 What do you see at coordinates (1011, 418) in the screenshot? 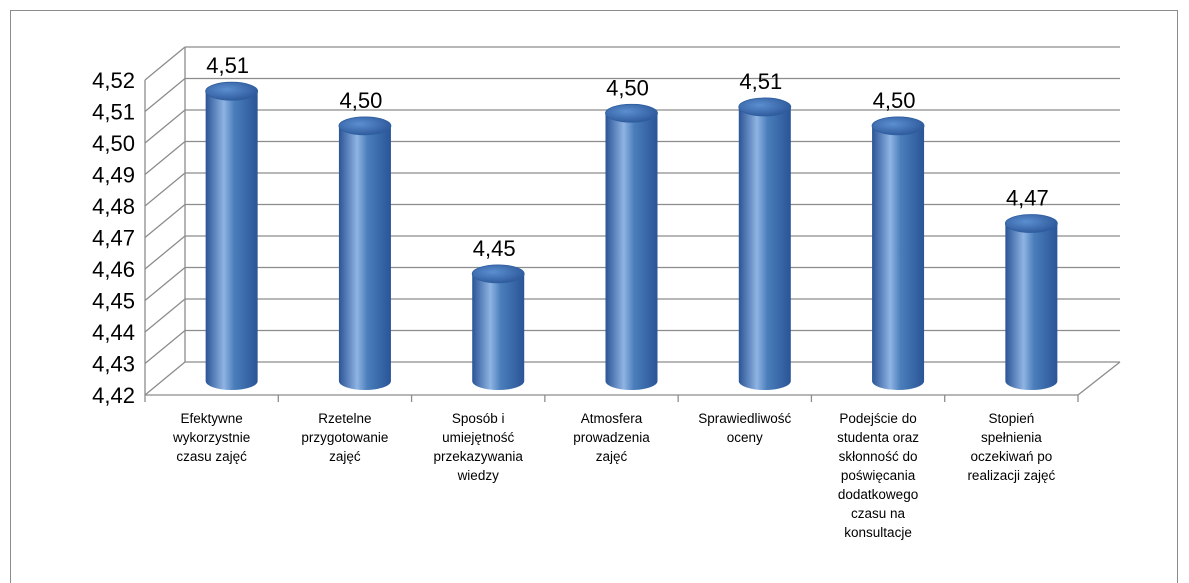
I see `category-label-line: Stopień` at bounding box center [1011, 418].